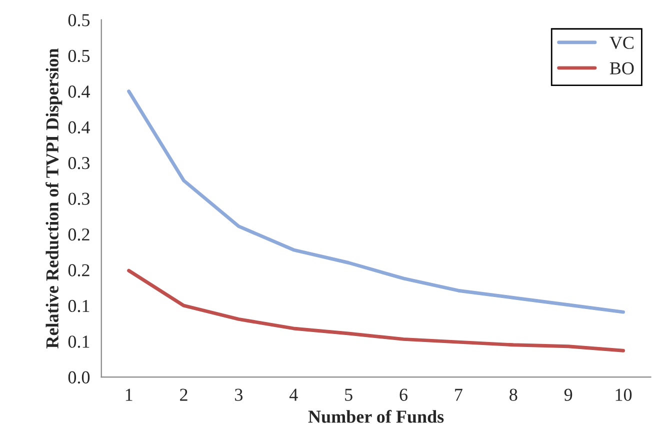  What do you see at coordinates (376, 310) in the screenshot?
I see `line-series` at bounding box center [376, 310].